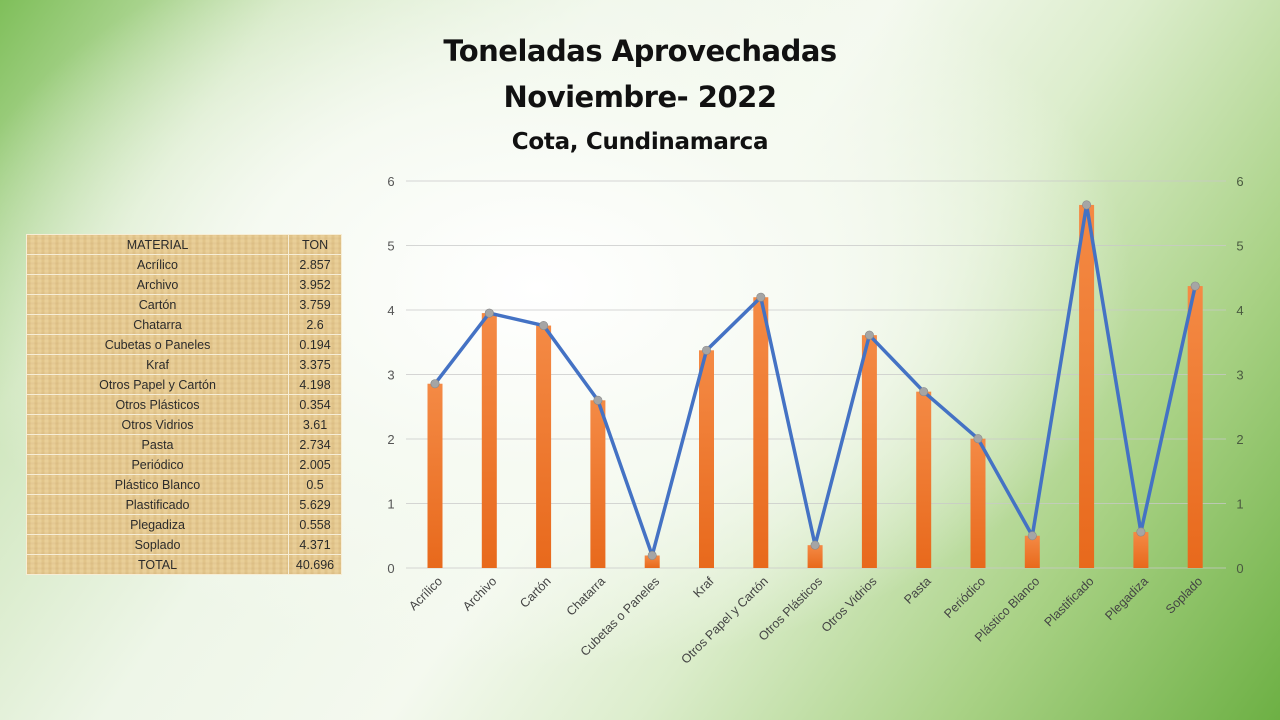  Describe the element at coordinates (1126, 598) in the screenshot. I see `x-tick-label: Plegadiza` at that location.